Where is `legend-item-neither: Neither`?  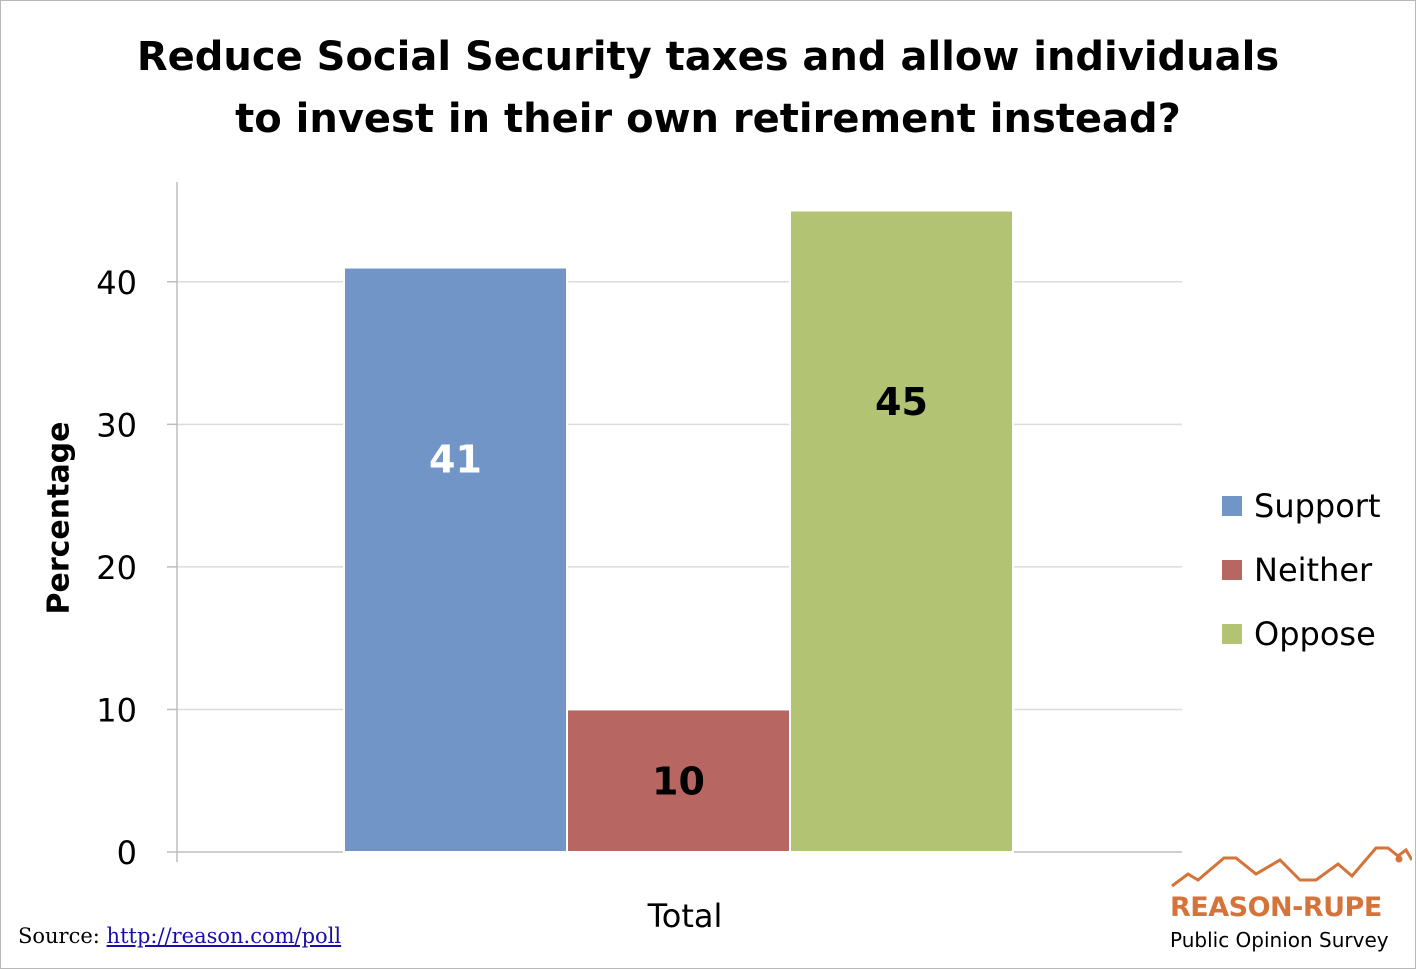
legend-item-neither: Neither is located at coordinates (1301, 570).